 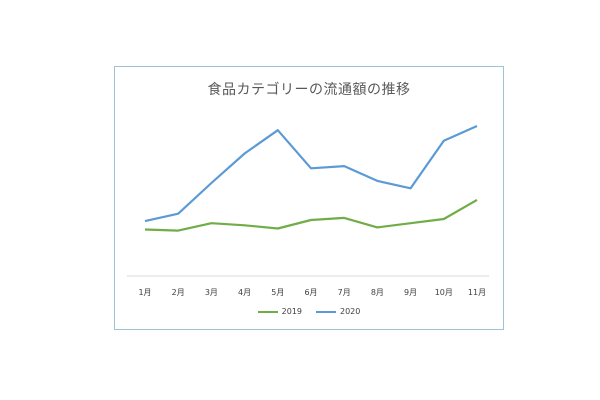 I want to click on legend-swatch-2020, so click(x=326, y=311).